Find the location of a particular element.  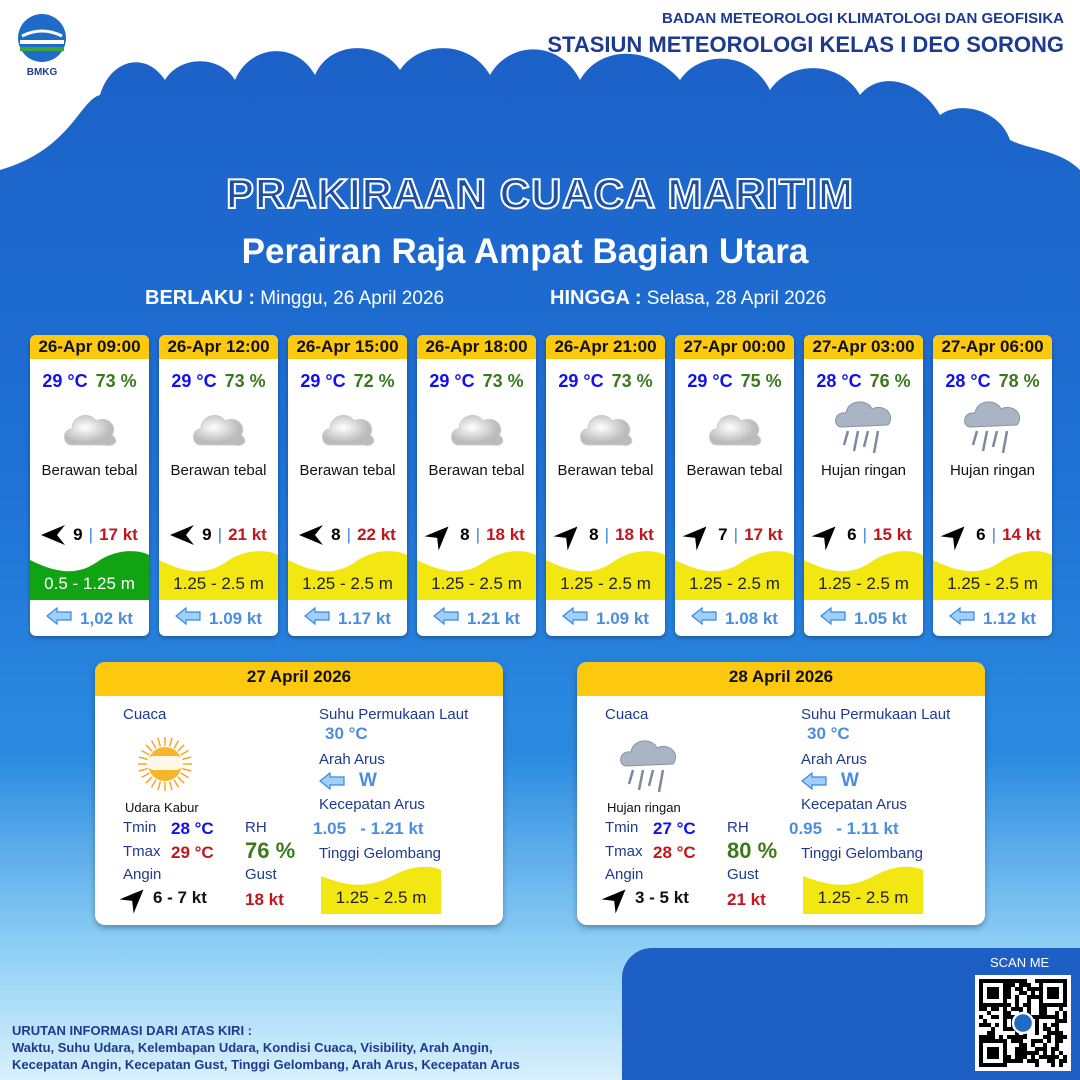

current-speed-min: 1.05 is located at coordinates (330, 828).